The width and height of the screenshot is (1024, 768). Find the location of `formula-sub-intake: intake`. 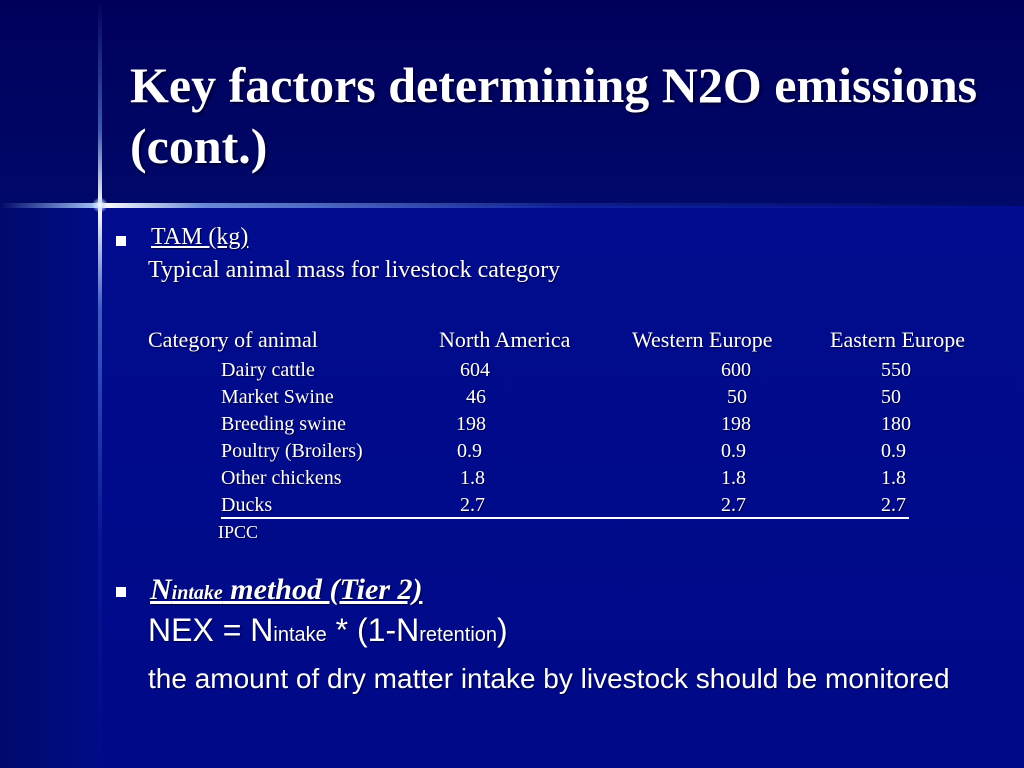

formula-sub-intake: intake is located at coordinates (300, 635).